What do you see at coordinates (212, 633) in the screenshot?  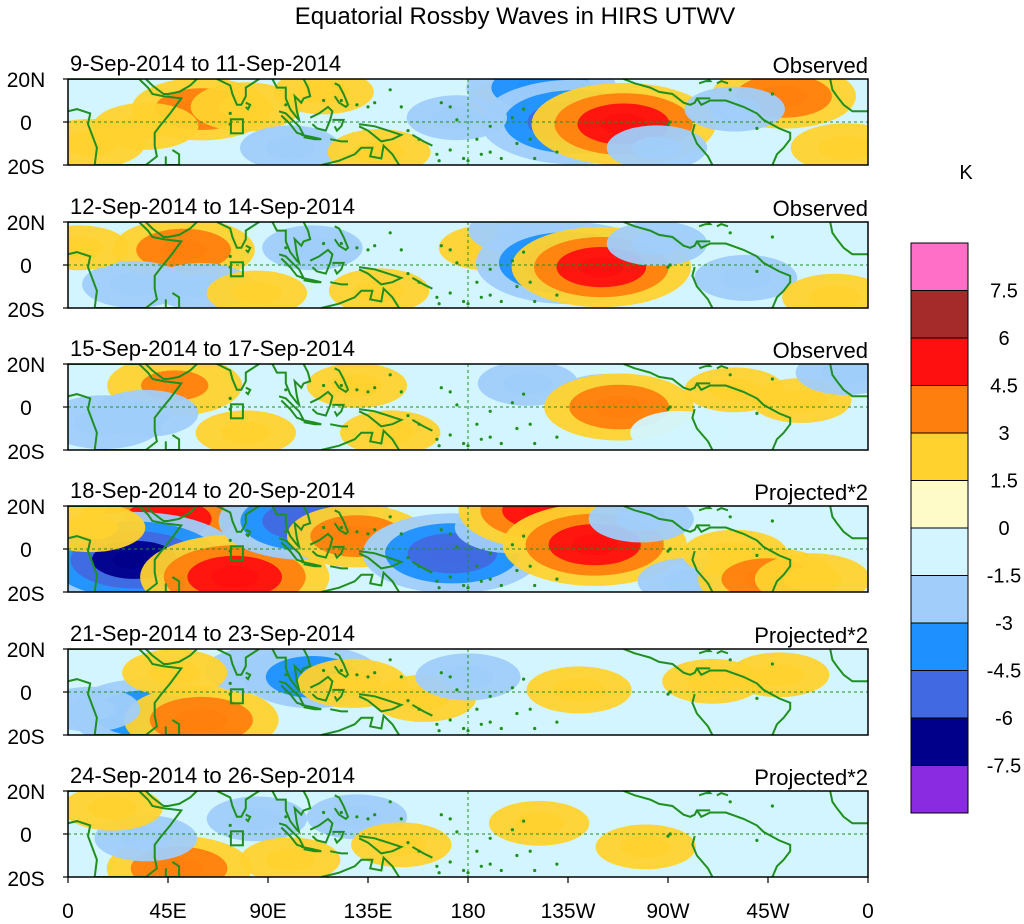 I see `panel-date-range: 21-Sep-2014 to 23-Sep-2014` at bounding box center [212, 633].